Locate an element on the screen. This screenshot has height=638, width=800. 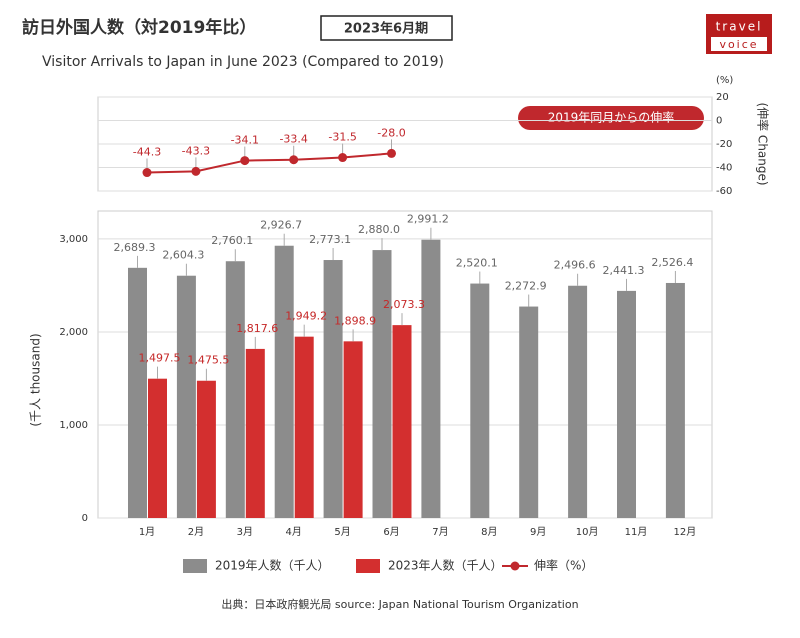
x-tick-label: 11月 is located at coordinates (636, 532).